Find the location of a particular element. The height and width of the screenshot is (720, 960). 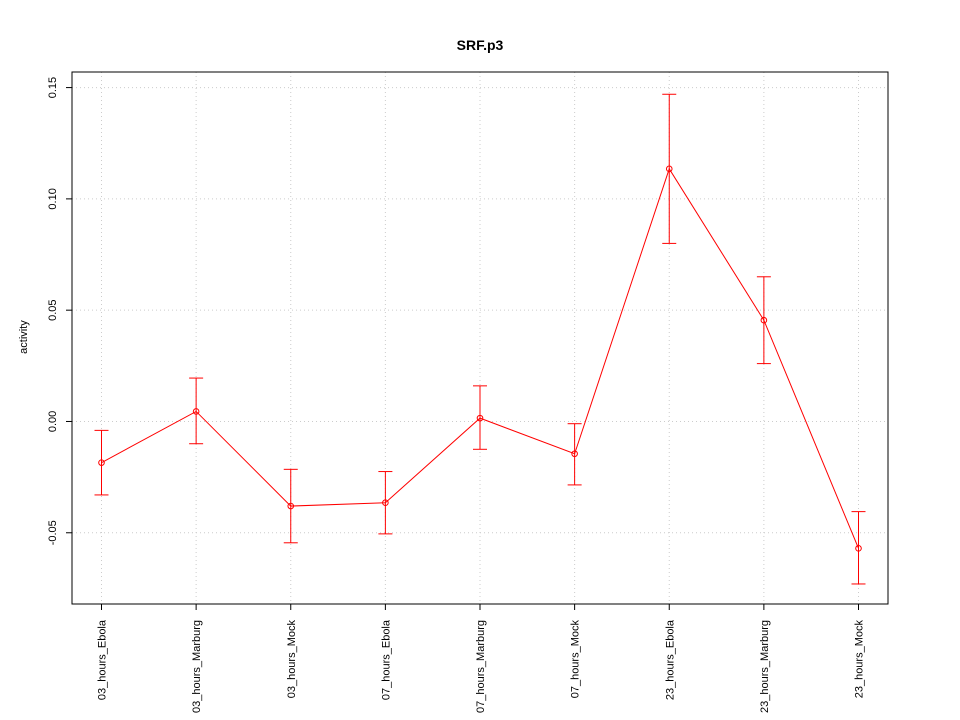

y-tick-label: 0.00 is located at coordinates (53, 421).